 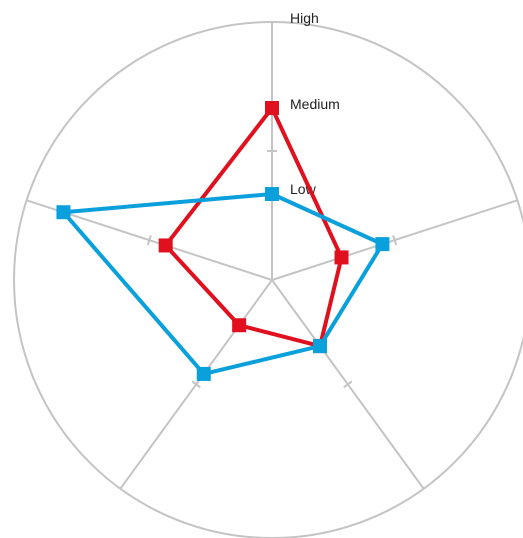 I want to click on level-labels: High Medium Low, so click(x=315, y=103).